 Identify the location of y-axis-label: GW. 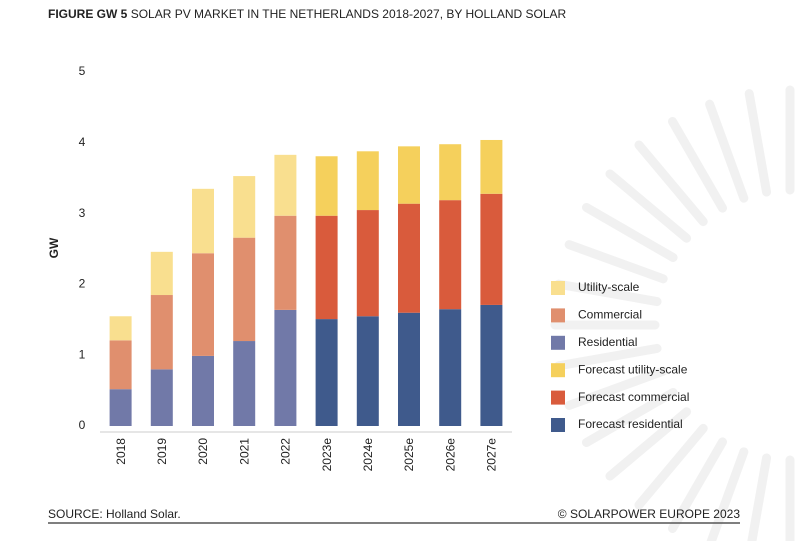
(54, 247).